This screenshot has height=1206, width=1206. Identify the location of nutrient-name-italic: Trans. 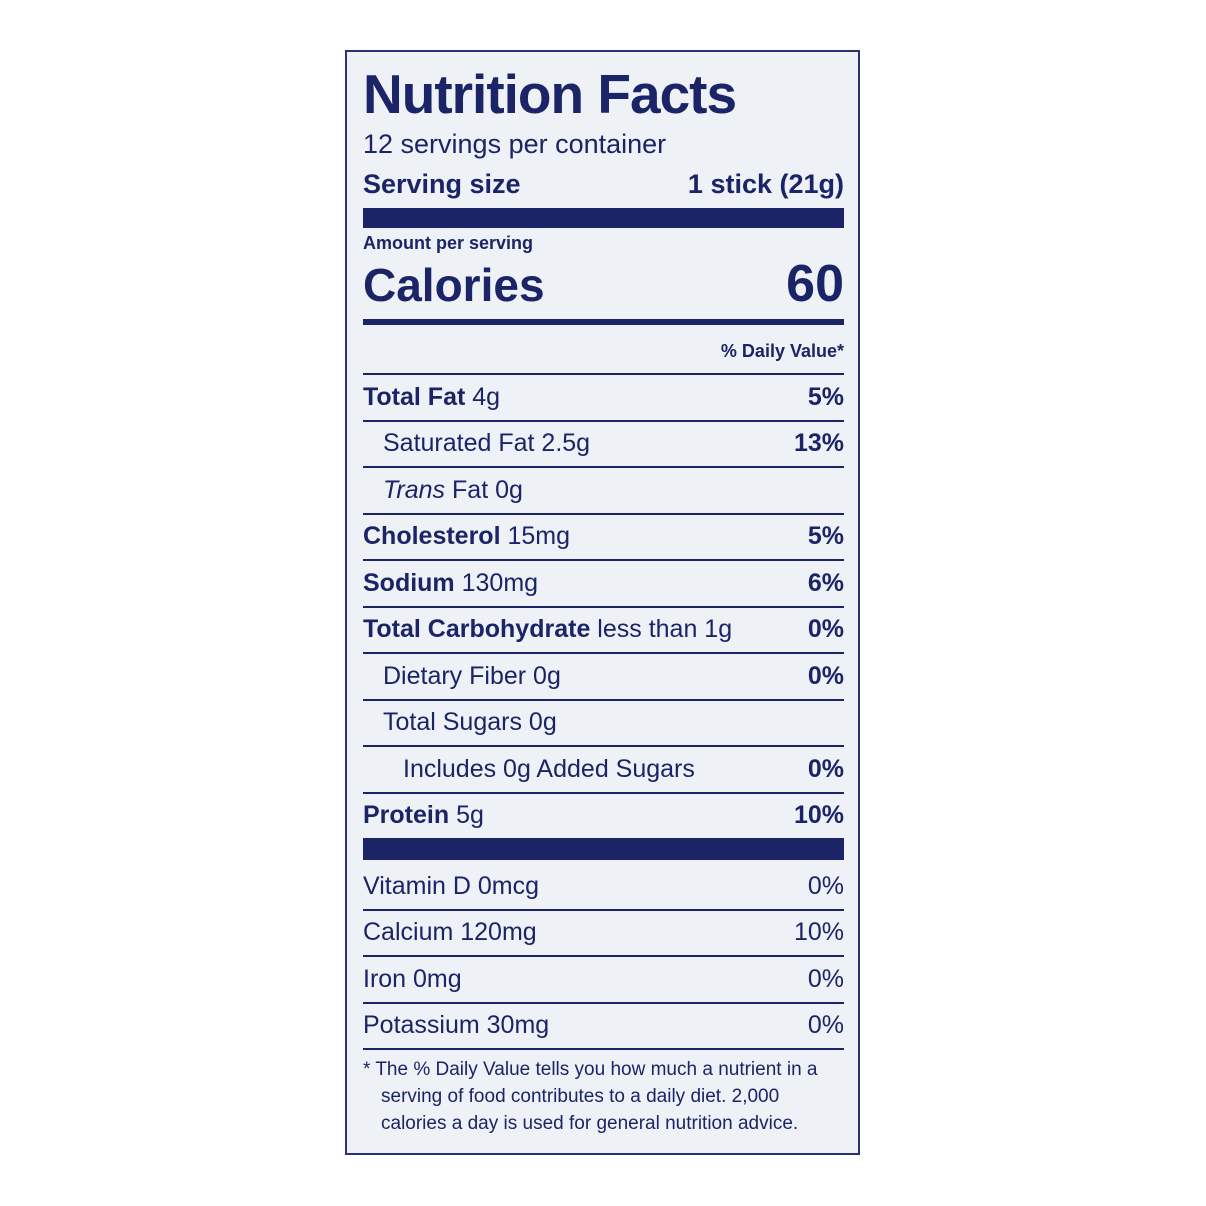
(414, 489).